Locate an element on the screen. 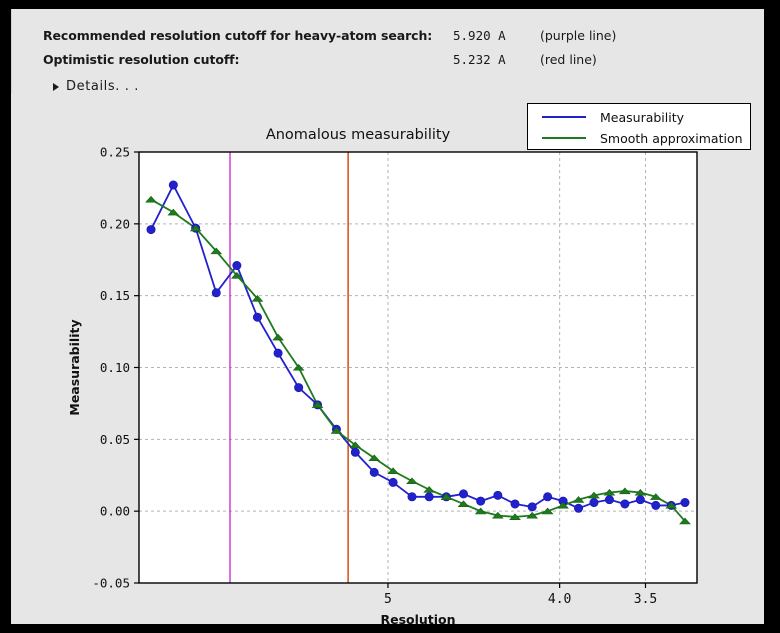 The width and height of the screenshot is (780, 633). chart-title: Anomalous measurability is located at coordinates (358, 135).